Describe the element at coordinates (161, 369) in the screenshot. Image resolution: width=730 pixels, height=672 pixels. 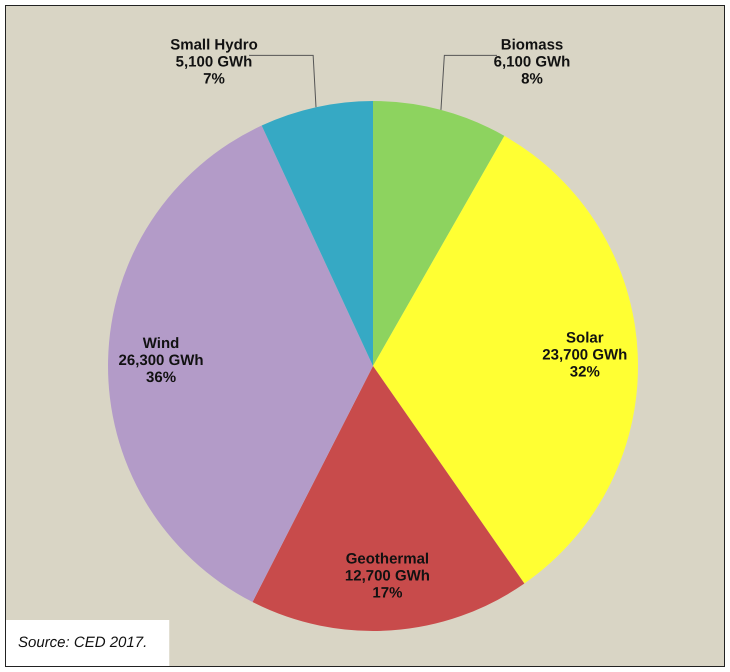
I see `data-label: 26,300 GWh 36%` at that location.